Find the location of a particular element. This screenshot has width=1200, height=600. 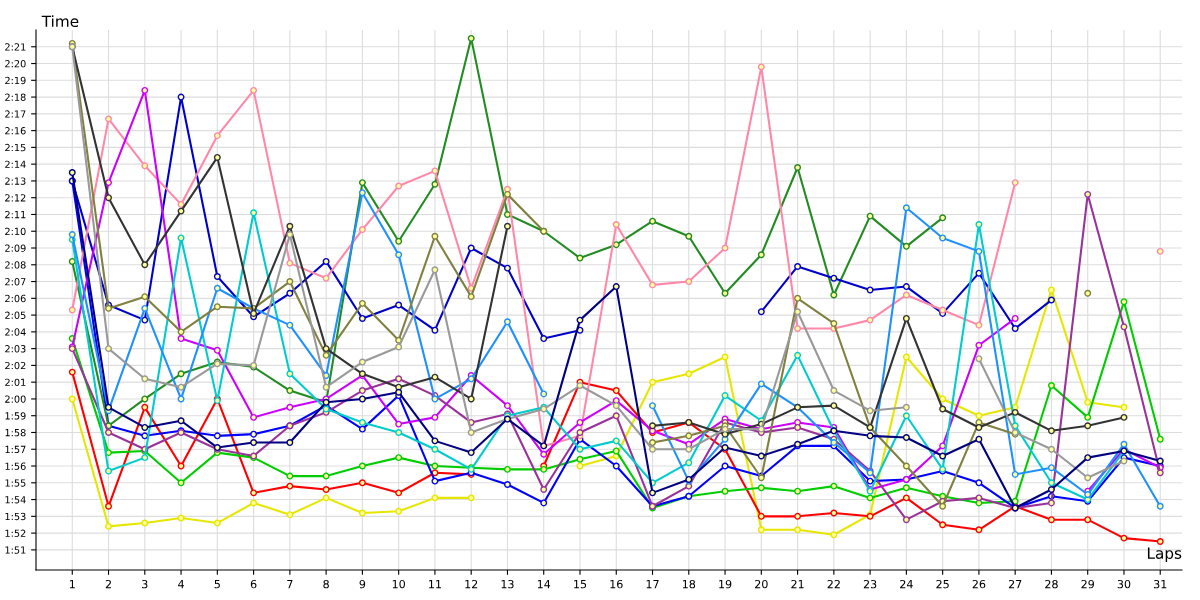

y-tick-label: 2:14 is located at coordinates (15, 164).